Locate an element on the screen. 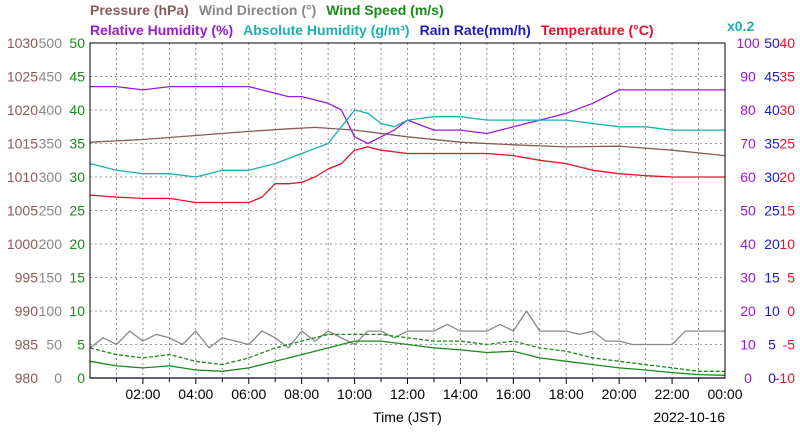 This screenshot has width=800, height=434. y-tick-pressure: 1030 is located at coordinates (22, 43).